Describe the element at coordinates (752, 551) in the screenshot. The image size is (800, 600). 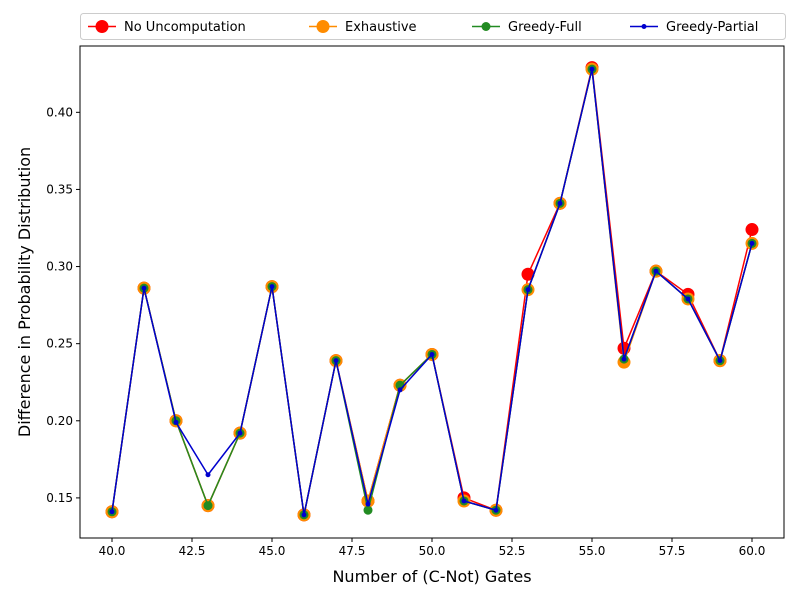
I see `x-tick-label: 60.0` at that location.